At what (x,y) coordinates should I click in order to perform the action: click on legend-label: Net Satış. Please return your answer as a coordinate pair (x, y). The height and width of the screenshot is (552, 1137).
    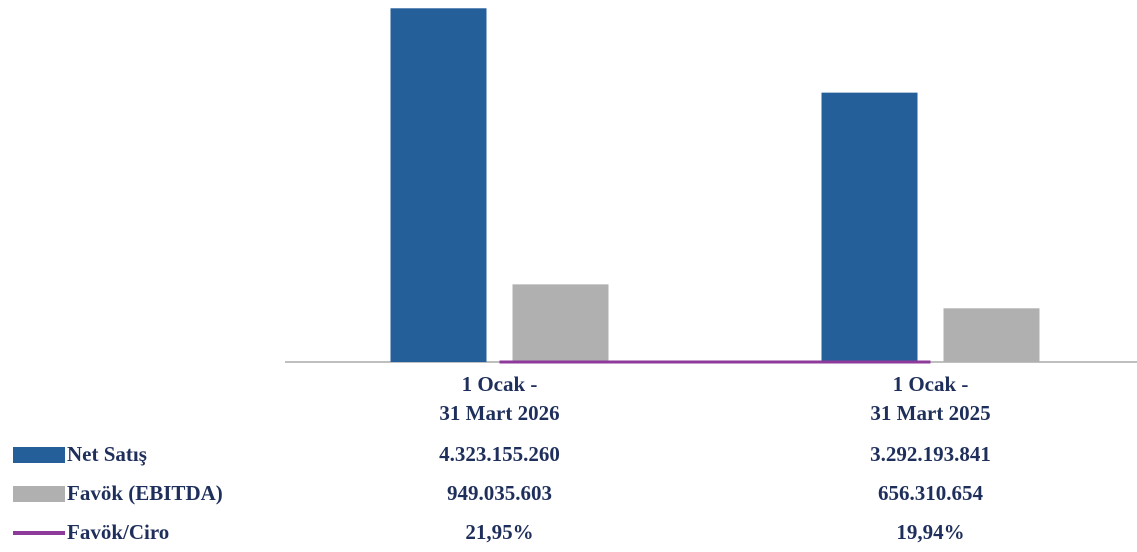
    Looking at the image, I should click on (107, 454).